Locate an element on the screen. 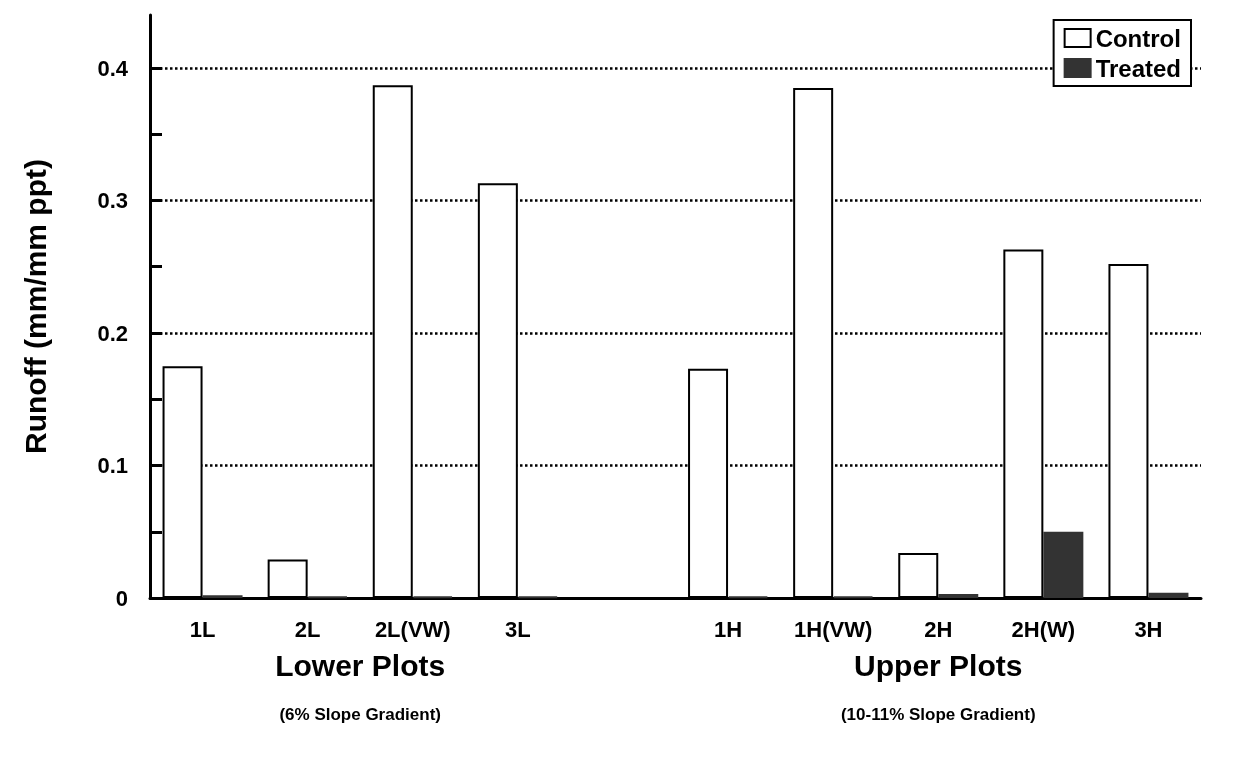 The width and height of the screenshot is (1246, 758). text: Upper Plots is located at coordinates (938, 665).